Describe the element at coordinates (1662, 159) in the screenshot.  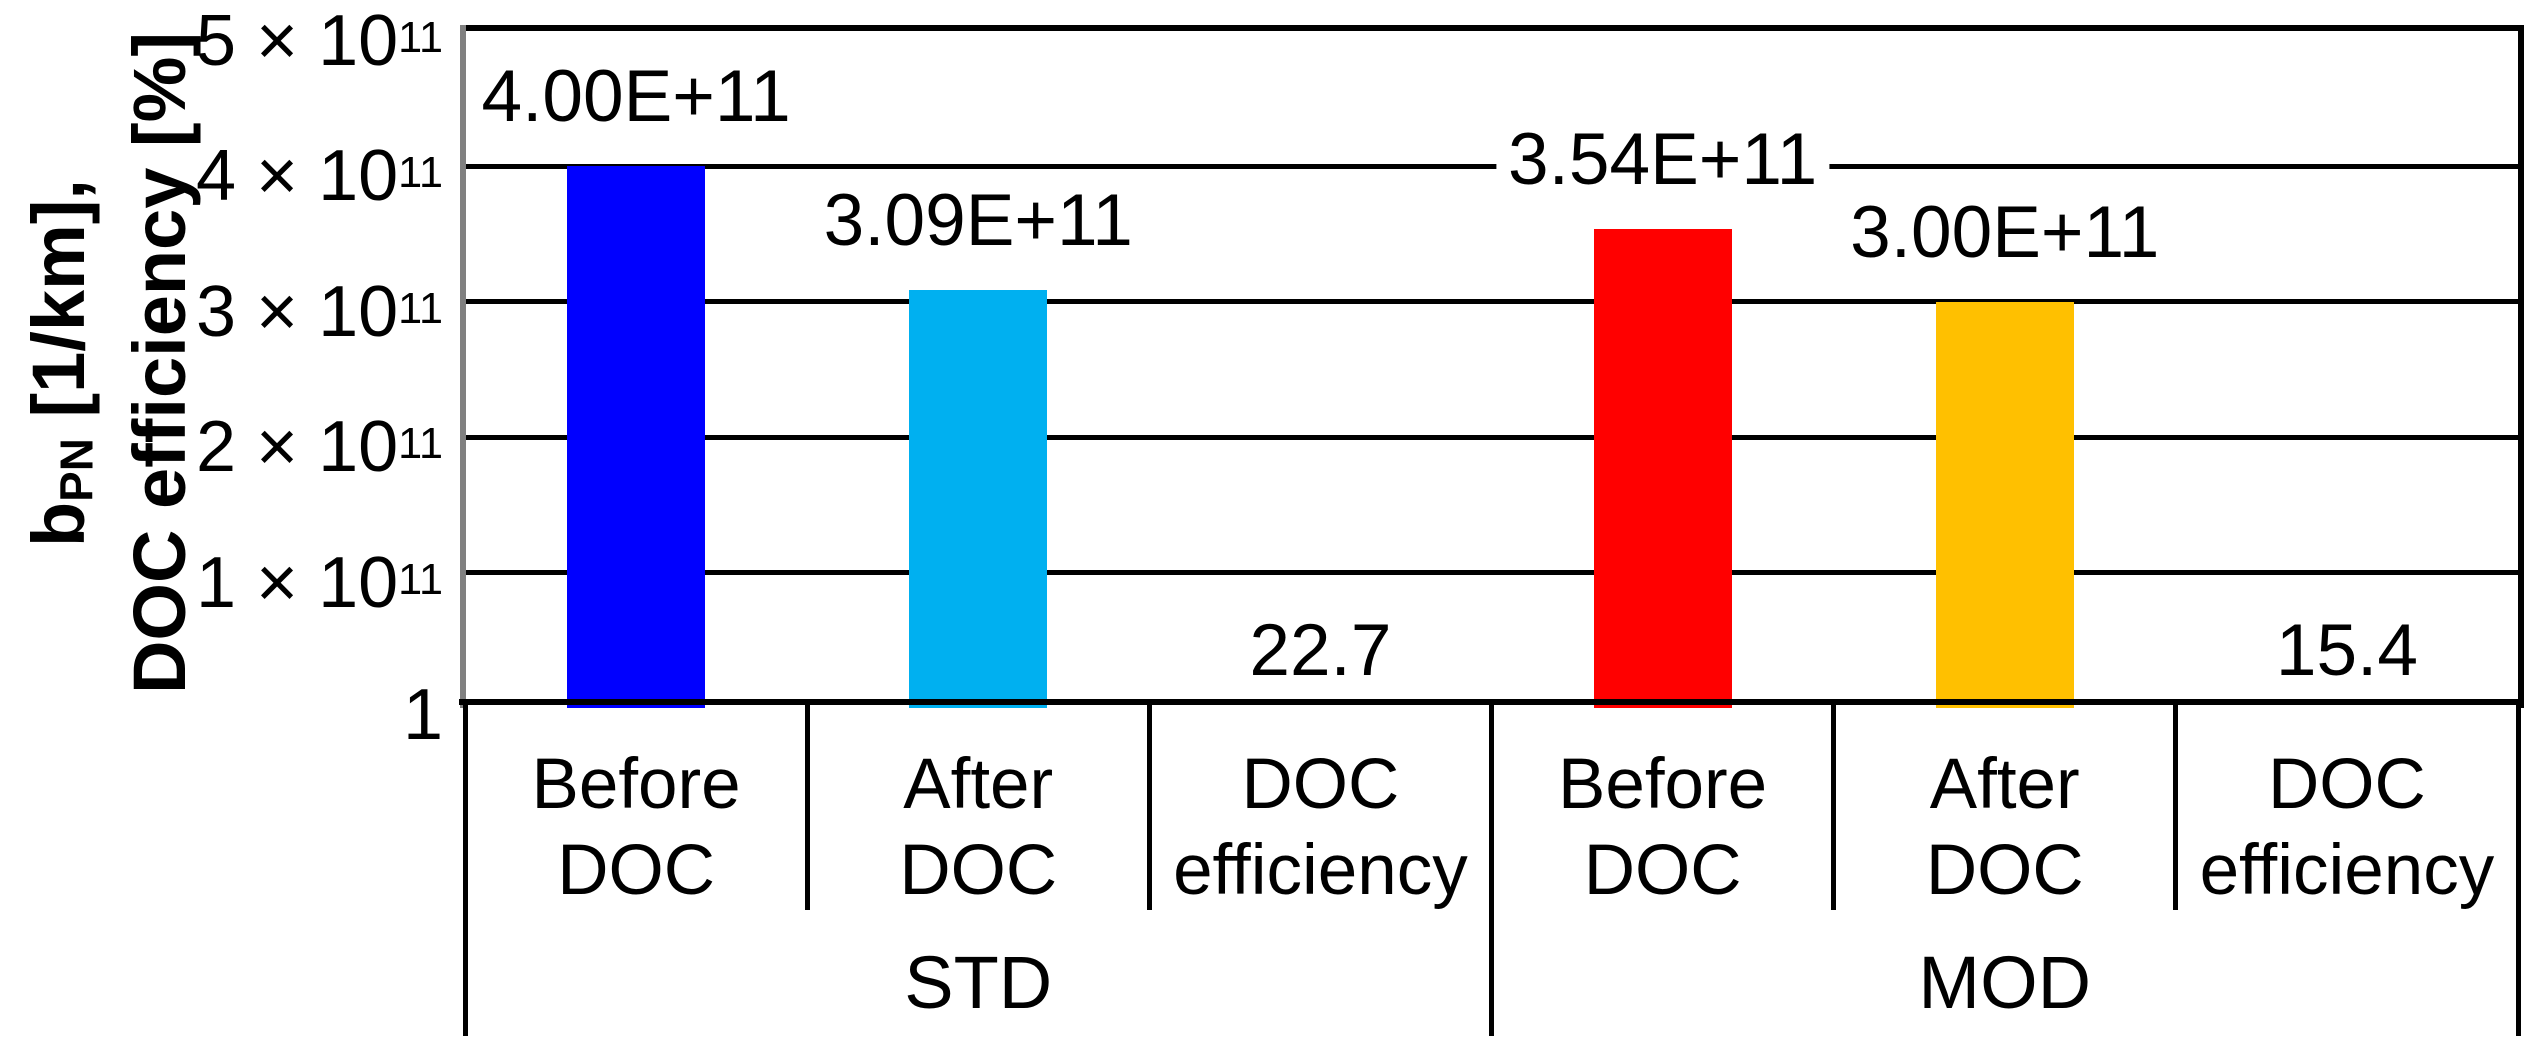
I see `data-label: 3.54E+11` at that location.